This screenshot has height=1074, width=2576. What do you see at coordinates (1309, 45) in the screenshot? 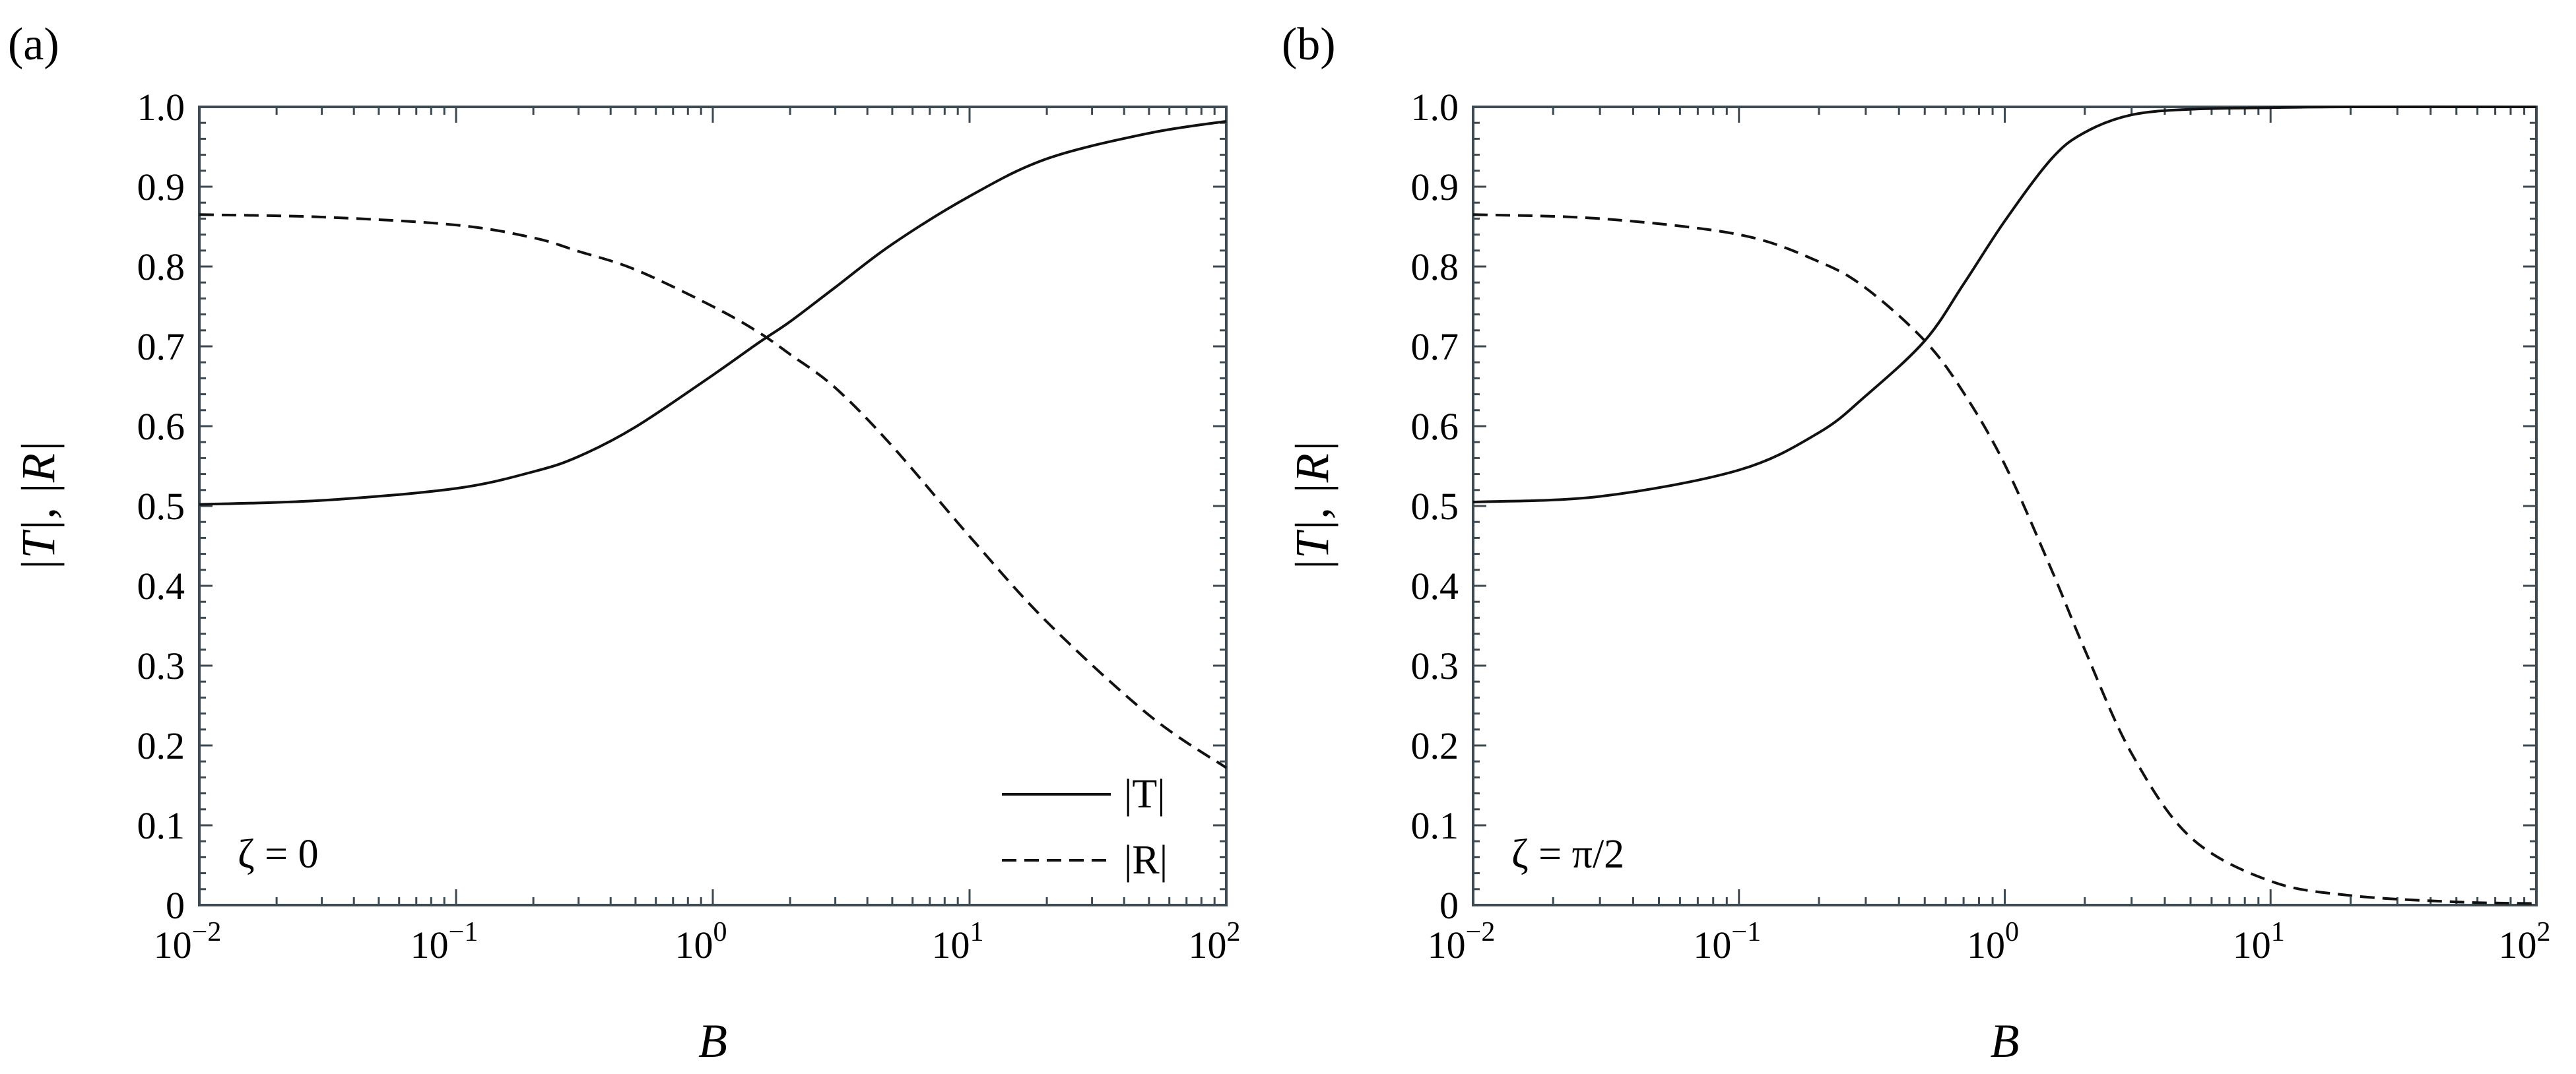
I see `panel-label: (b)` at bounding box center [1309, 45].